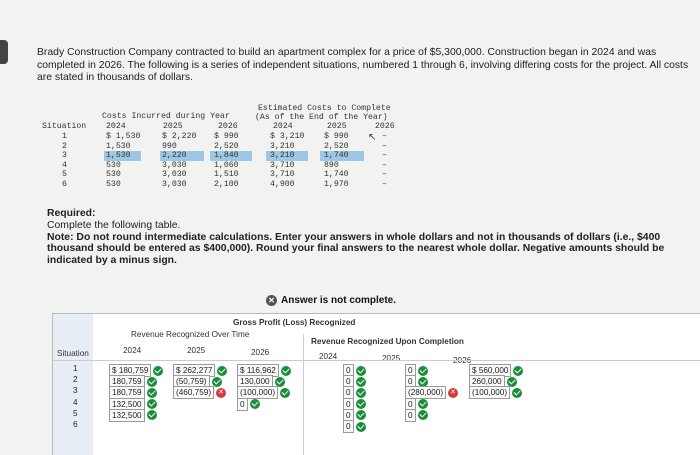 The width and height of the screenshot is (700, 455). Describe the element at coordinates (226, 184) in the screenshot. I see `cost-cell: 2,100` at that location.